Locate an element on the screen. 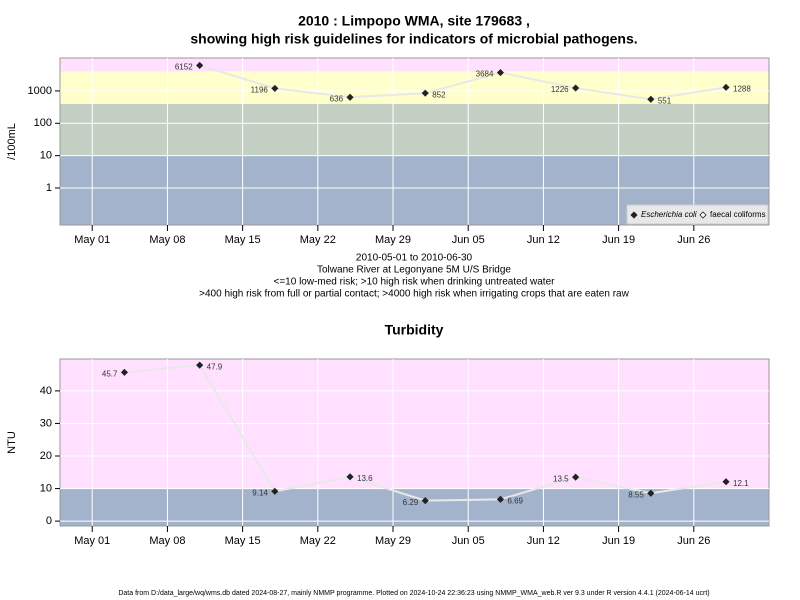 This screenshot has height=600, width=800. subtitle-note: 2010-05-01 to 2010-06-30 is located at coordinates (414, 258).